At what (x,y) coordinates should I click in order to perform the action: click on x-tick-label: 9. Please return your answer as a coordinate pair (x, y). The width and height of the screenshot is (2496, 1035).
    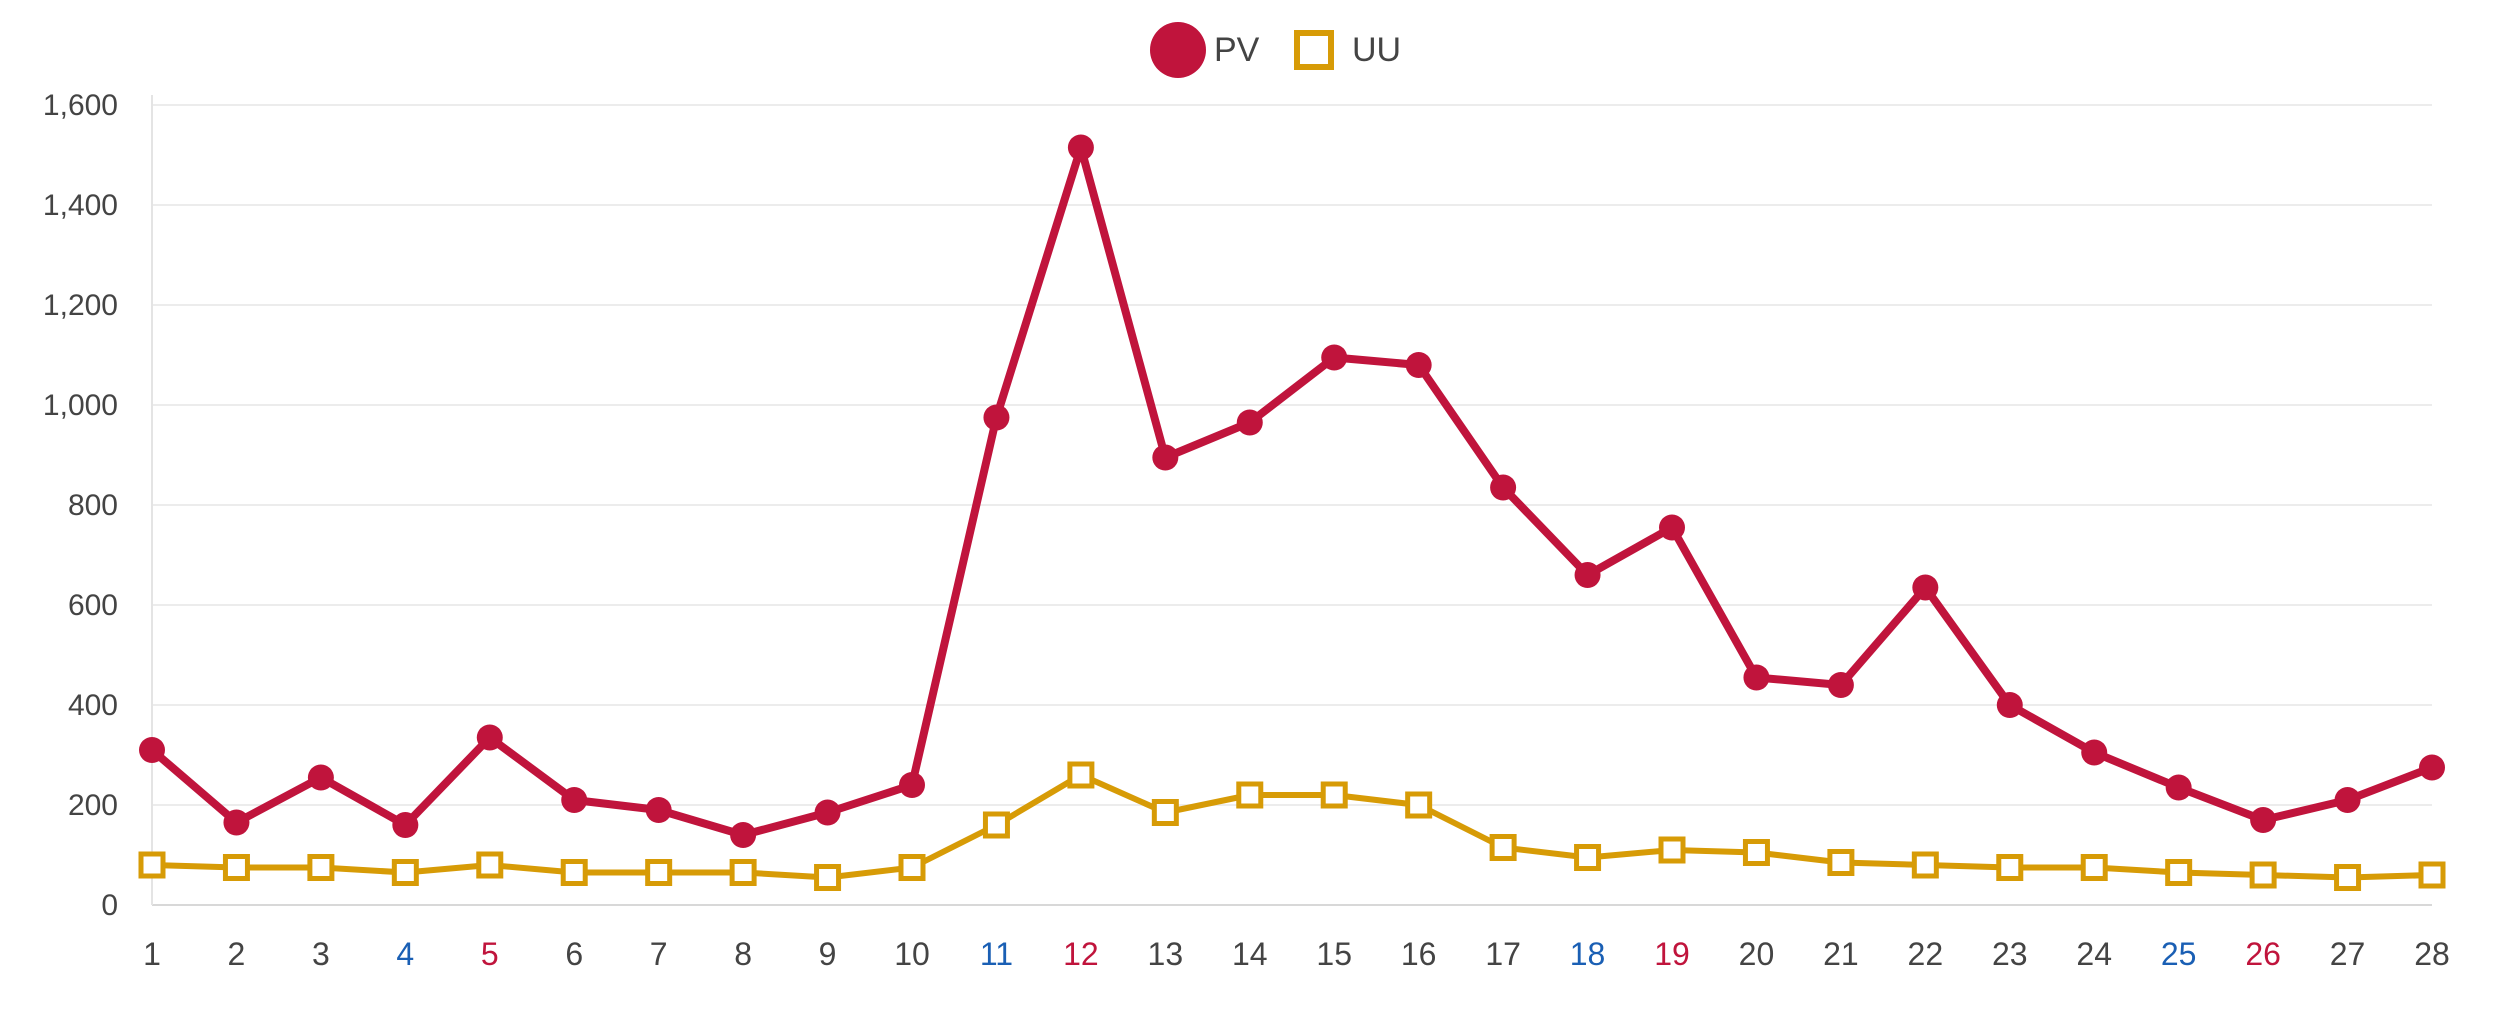
    Looking at the image, I should click on (828, 954).